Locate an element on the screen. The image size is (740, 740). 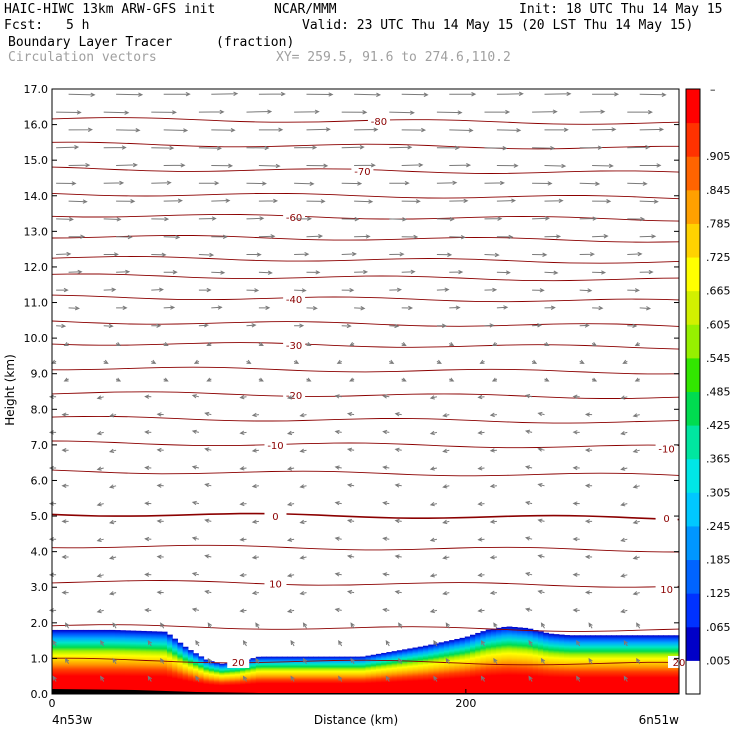
xy-label: XY= 259.5, 91.6 to 274.6,110.2 is located at coordinates (393, 57).